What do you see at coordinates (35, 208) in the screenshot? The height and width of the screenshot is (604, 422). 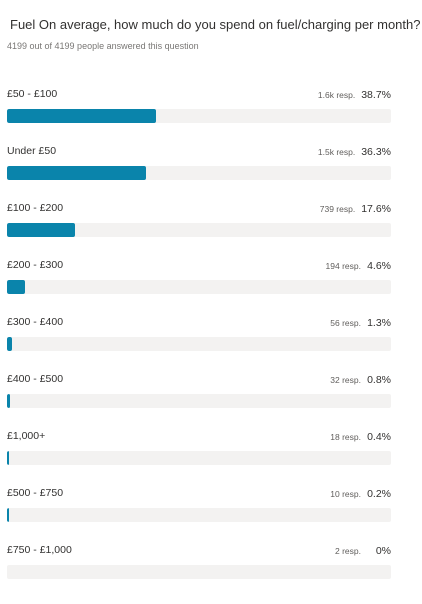 I see `option-label: £100 - £200` at bounding box center [35, 208].